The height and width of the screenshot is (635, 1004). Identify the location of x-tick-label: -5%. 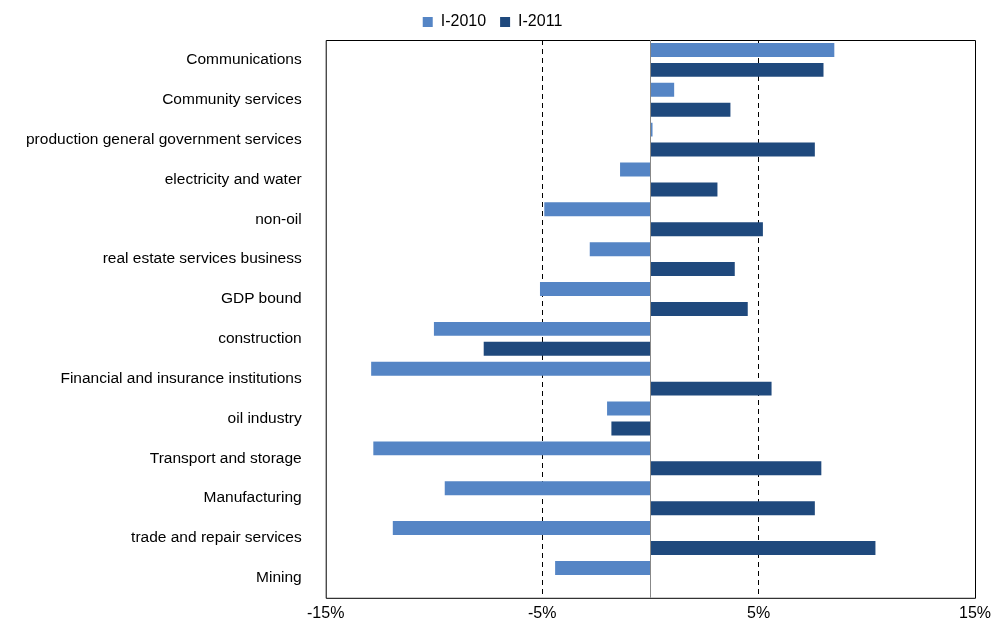
(542, 612).